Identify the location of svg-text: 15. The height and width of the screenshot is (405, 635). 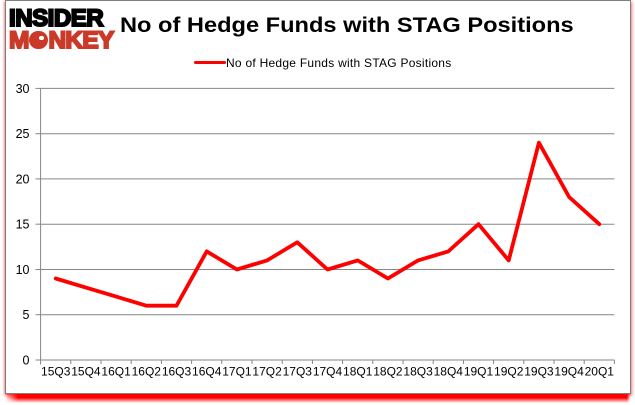
(23, 225).